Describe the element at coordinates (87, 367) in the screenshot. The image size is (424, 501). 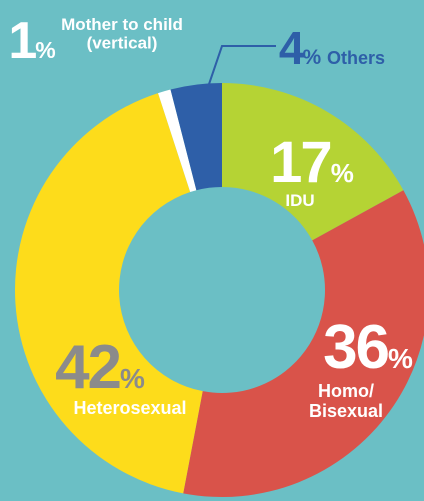
I see `value-number: 42` at that location.